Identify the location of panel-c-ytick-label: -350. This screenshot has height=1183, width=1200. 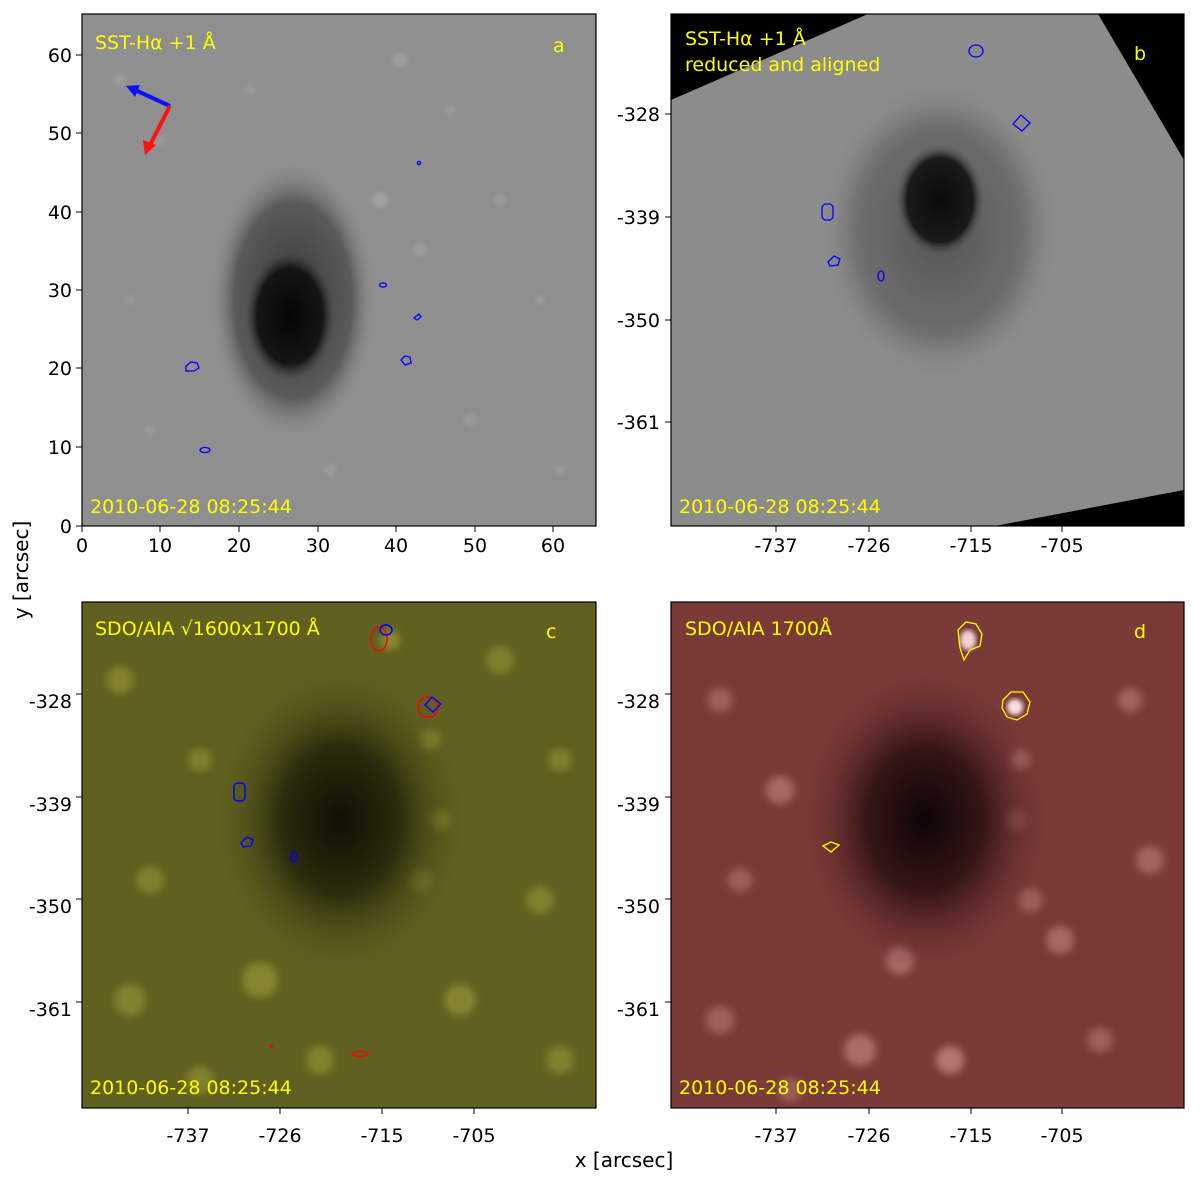
(50, 907).